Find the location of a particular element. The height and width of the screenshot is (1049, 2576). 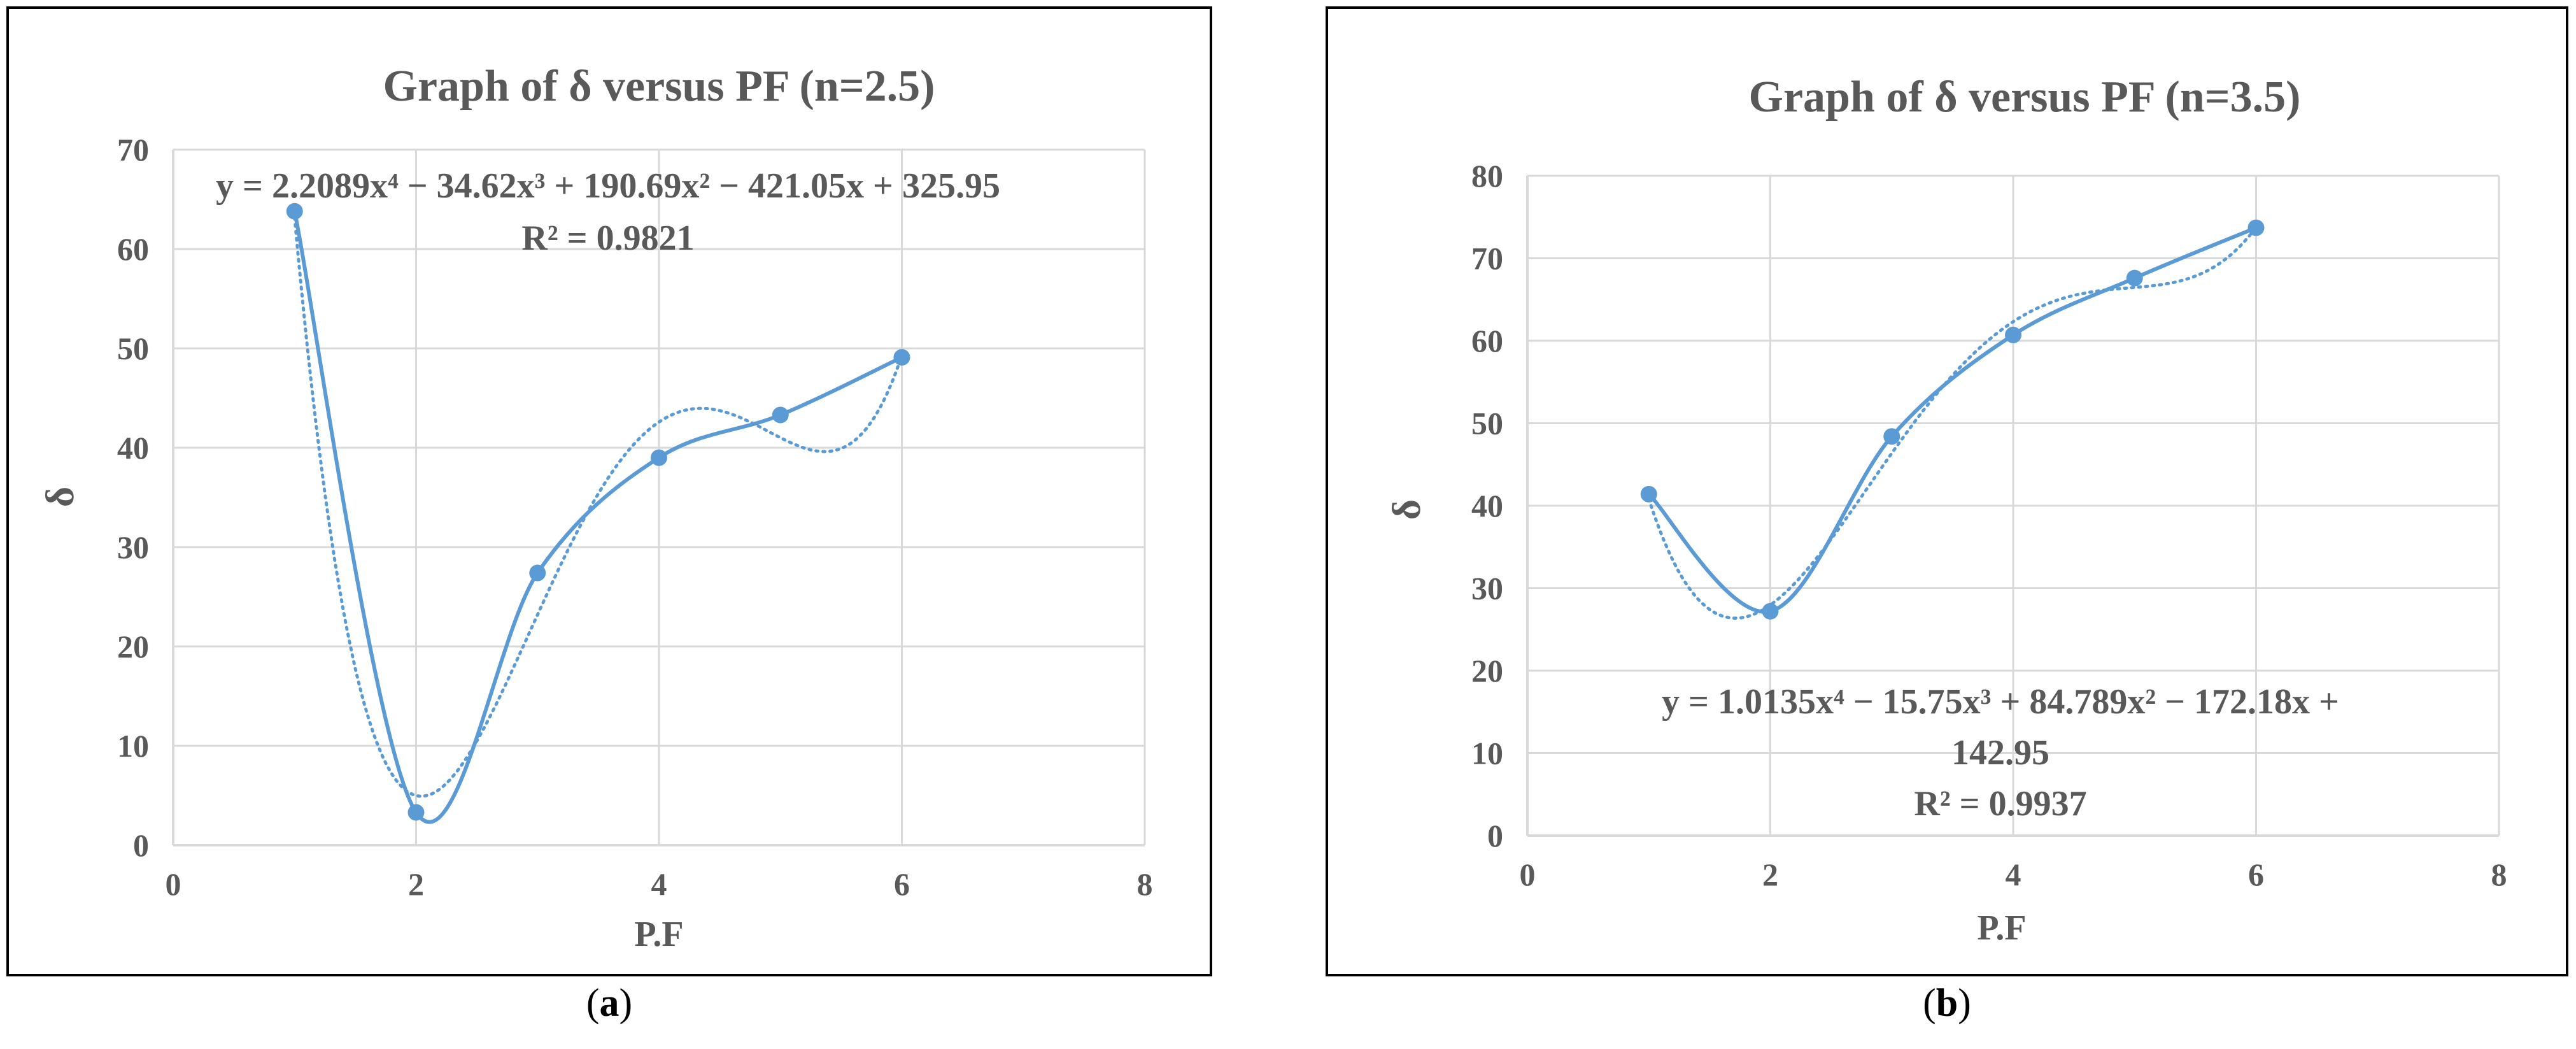

chart-a-xtick-label: 0 is located at coordinates (173, 884).